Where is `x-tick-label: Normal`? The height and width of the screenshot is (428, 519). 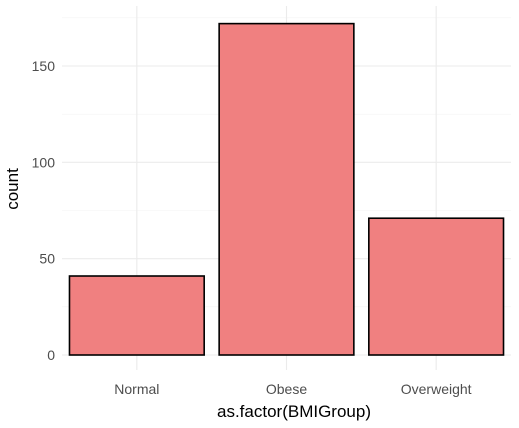
x-tick-label: Normal is located at coordinates (136, 389).